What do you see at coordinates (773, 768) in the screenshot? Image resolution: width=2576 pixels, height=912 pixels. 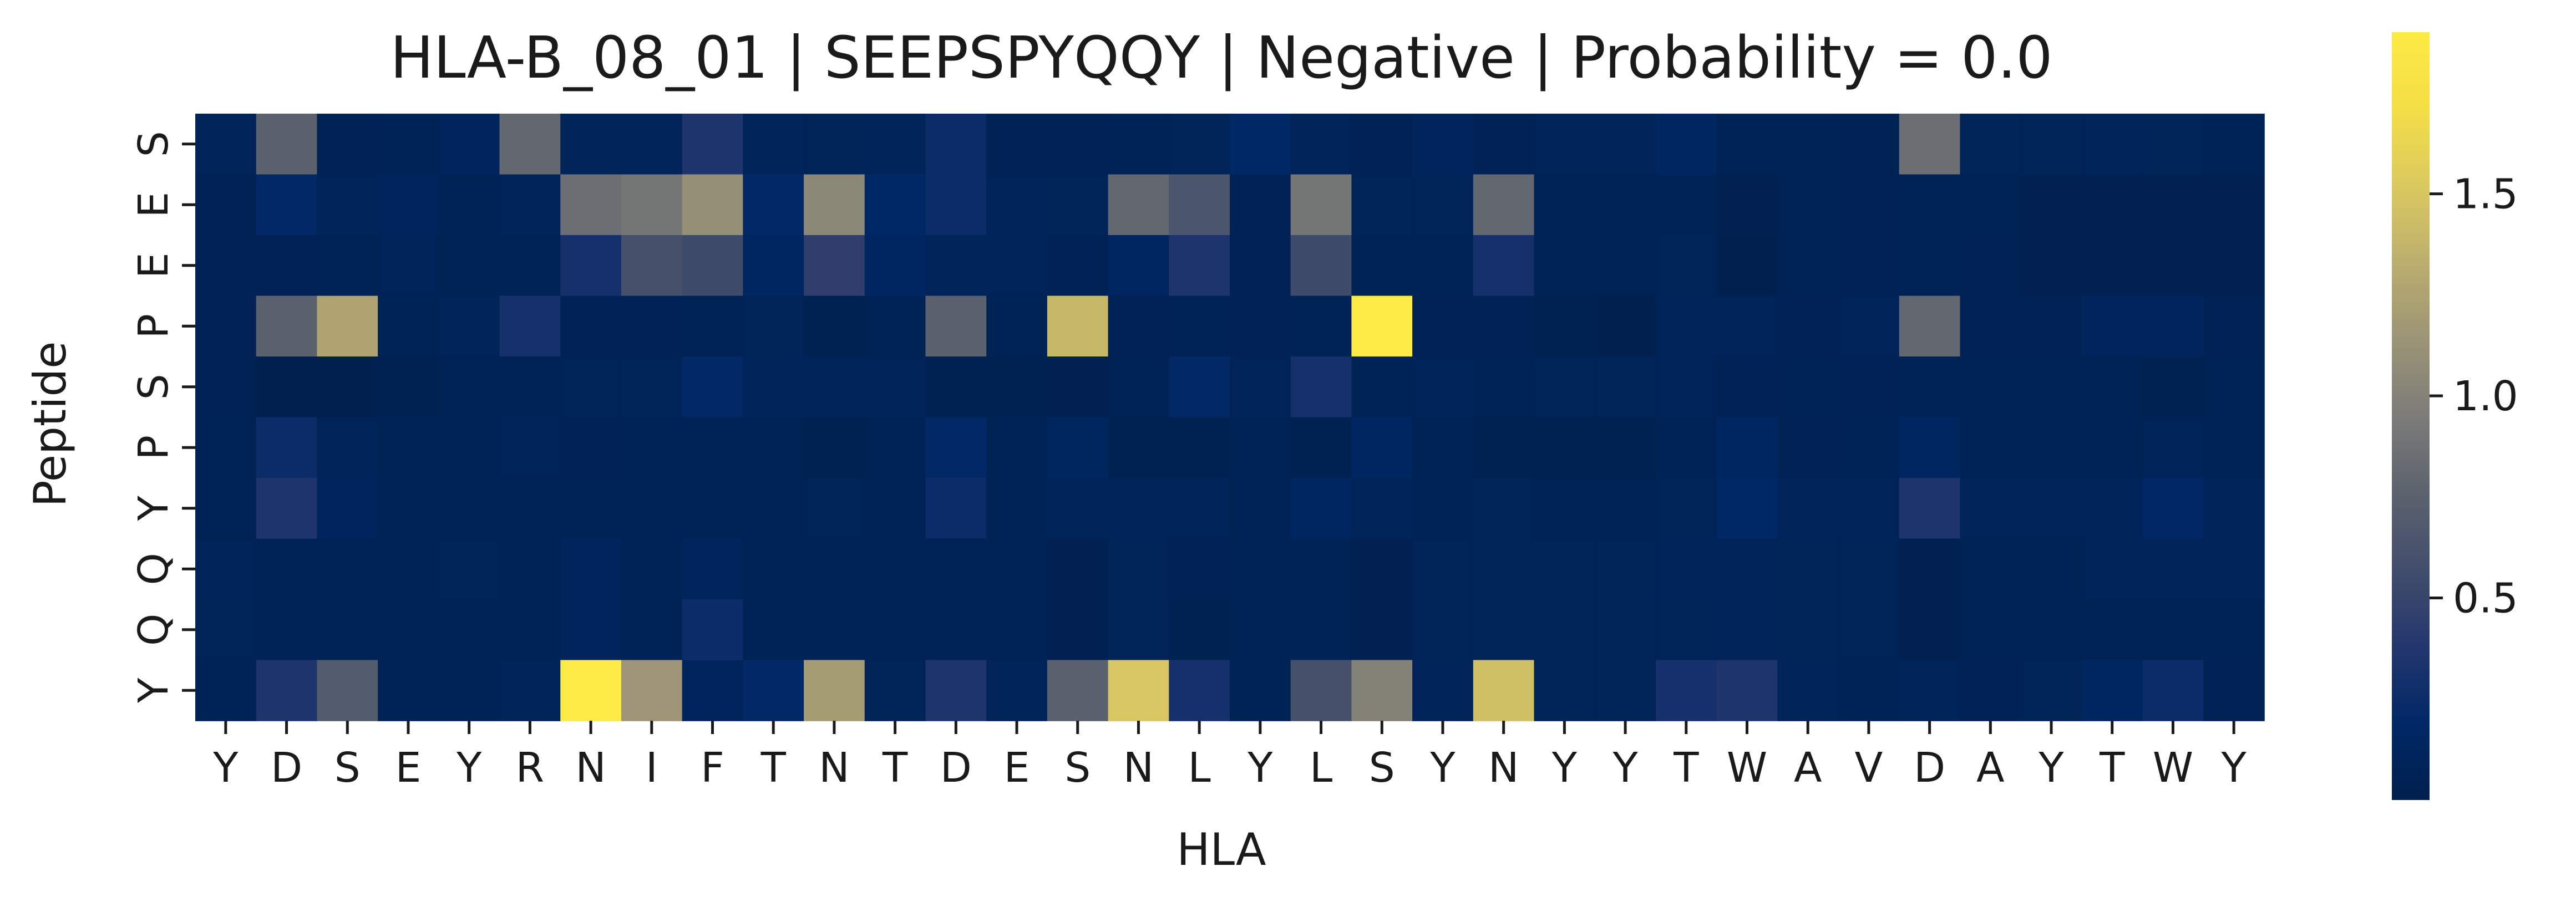 I see `x-tick-label: T` at bounding box center [773, 768].